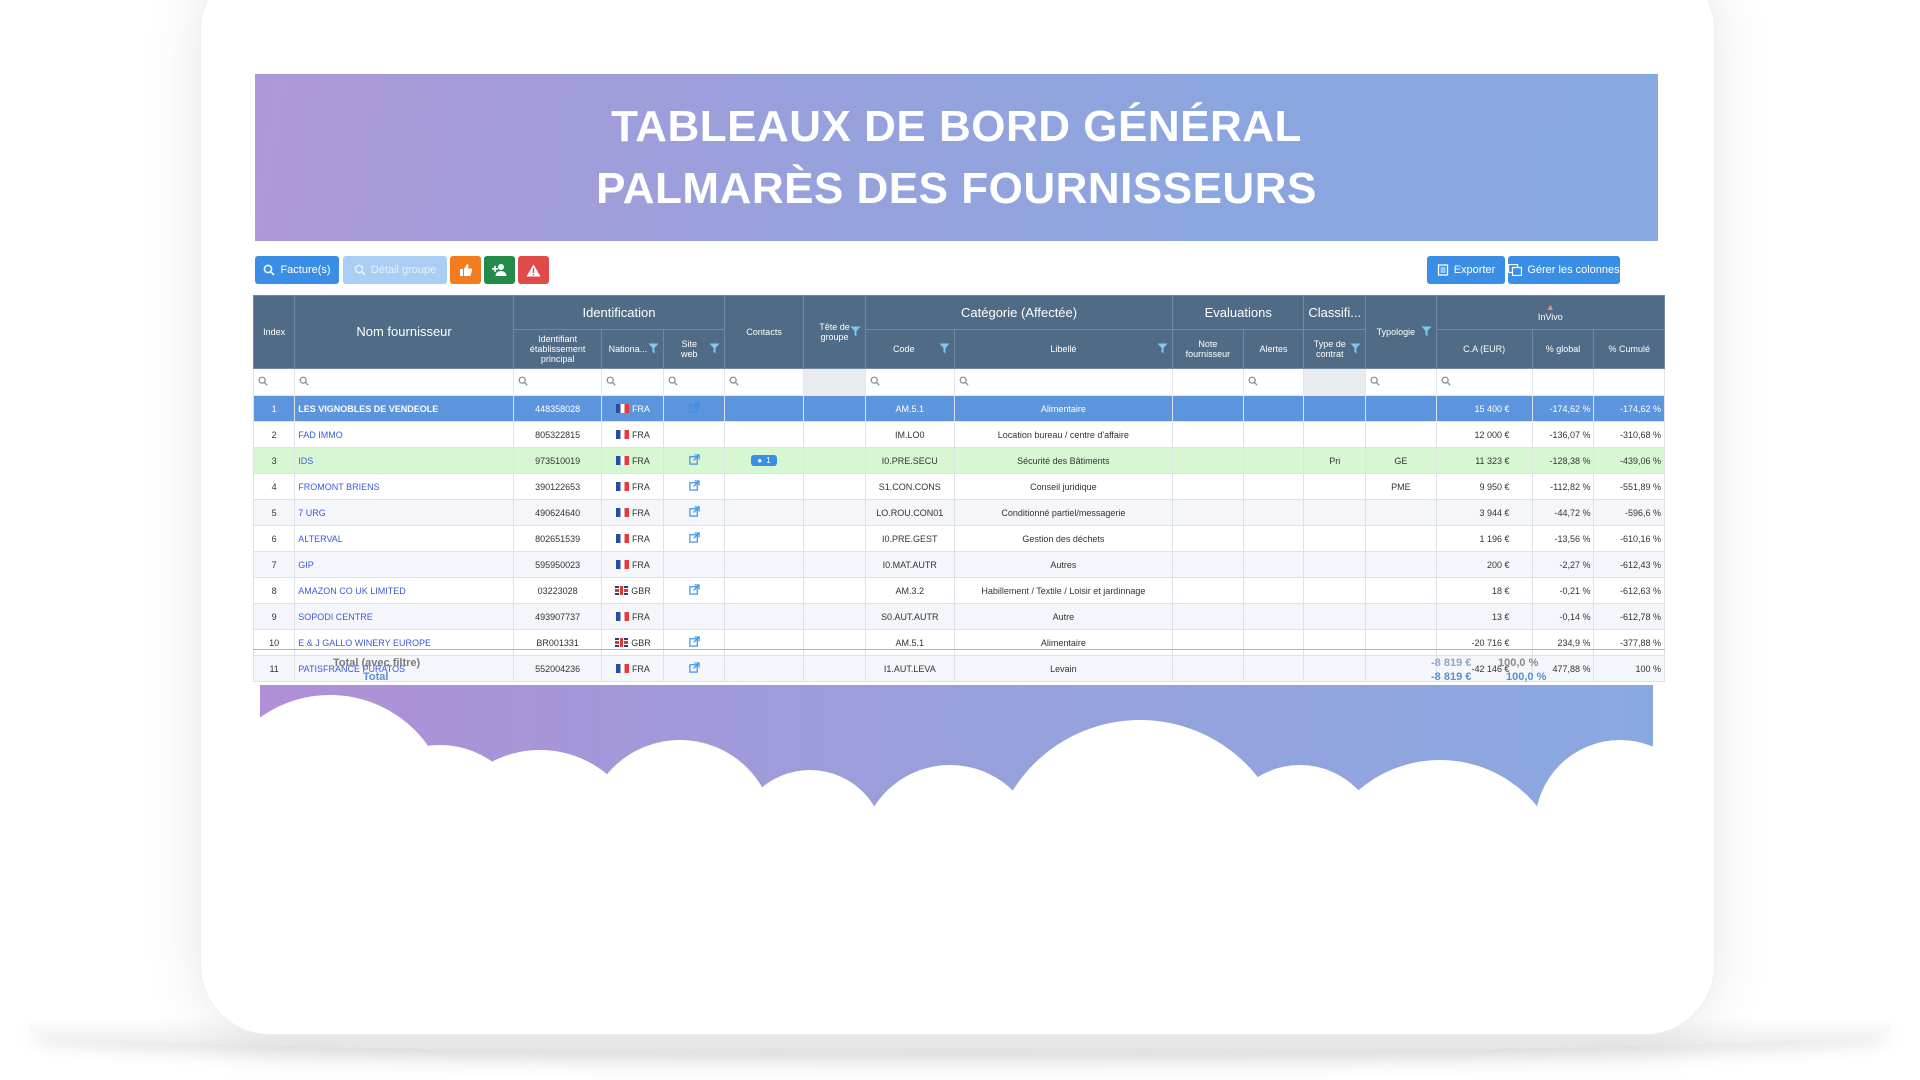 This screenshot has width=1920, height=1080. Describe the element at coordinates (1563, 349) in the screenshot. I see `col-pct-global: % global` at that location.